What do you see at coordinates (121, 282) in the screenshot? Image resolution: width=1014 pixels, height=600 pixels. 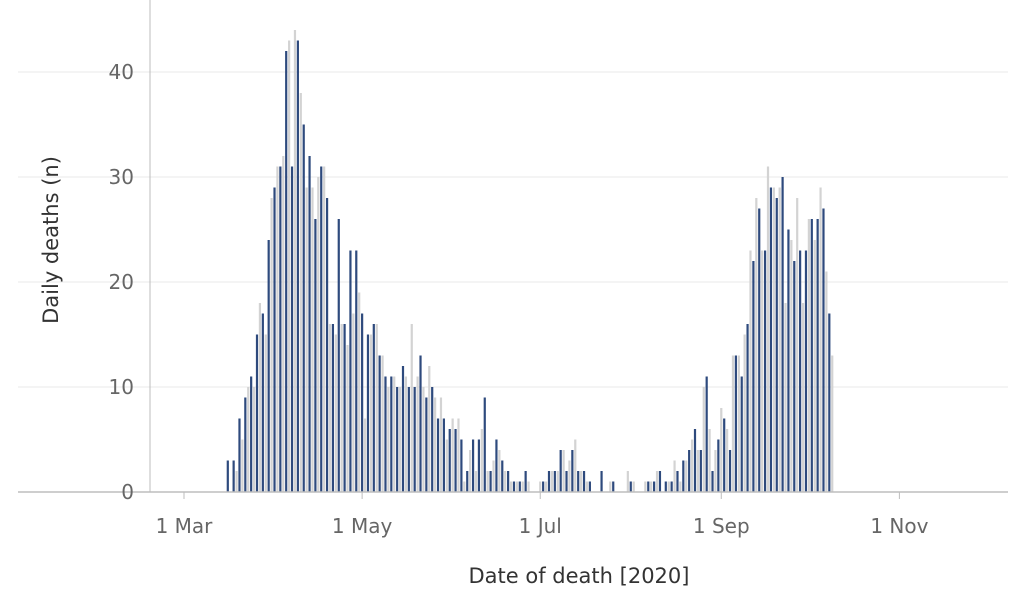 I see `y-tick-label: 20` at bounding box center [121, 282].